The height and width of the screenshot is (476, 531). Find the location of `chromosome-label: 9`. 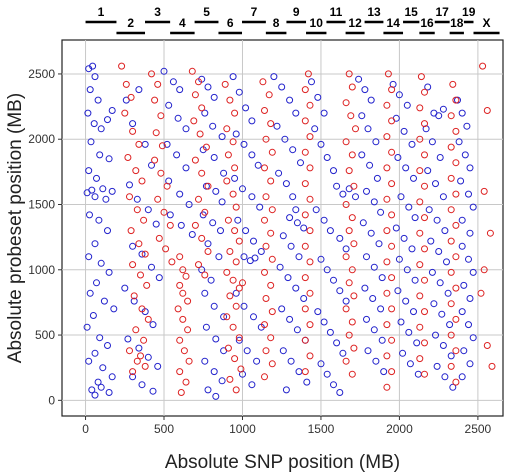

chromosome-label: 9 is located at coordinates (296, 12).